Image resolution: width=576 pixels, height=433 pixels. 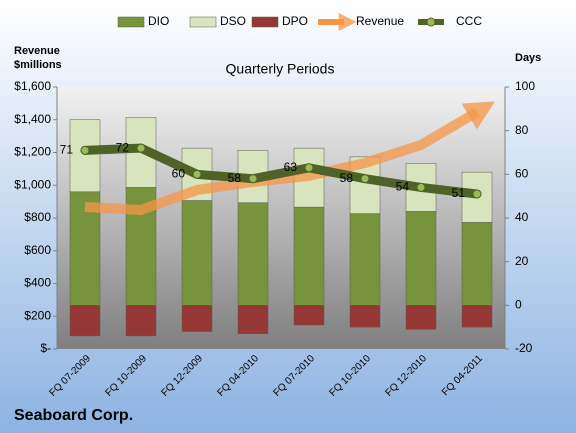 I want to click on data-label: 54, so click(x=403, y=187).